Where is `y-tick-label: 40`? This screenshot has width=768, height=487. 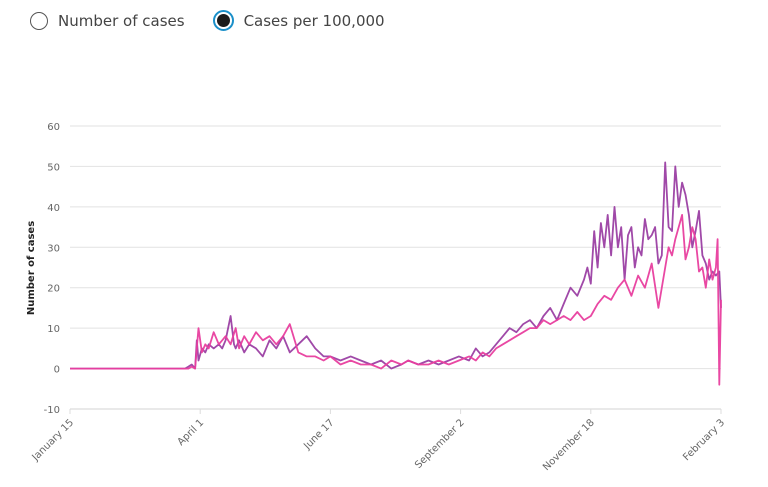 y-tick-label: 40 is located at coordinates (53, 208).